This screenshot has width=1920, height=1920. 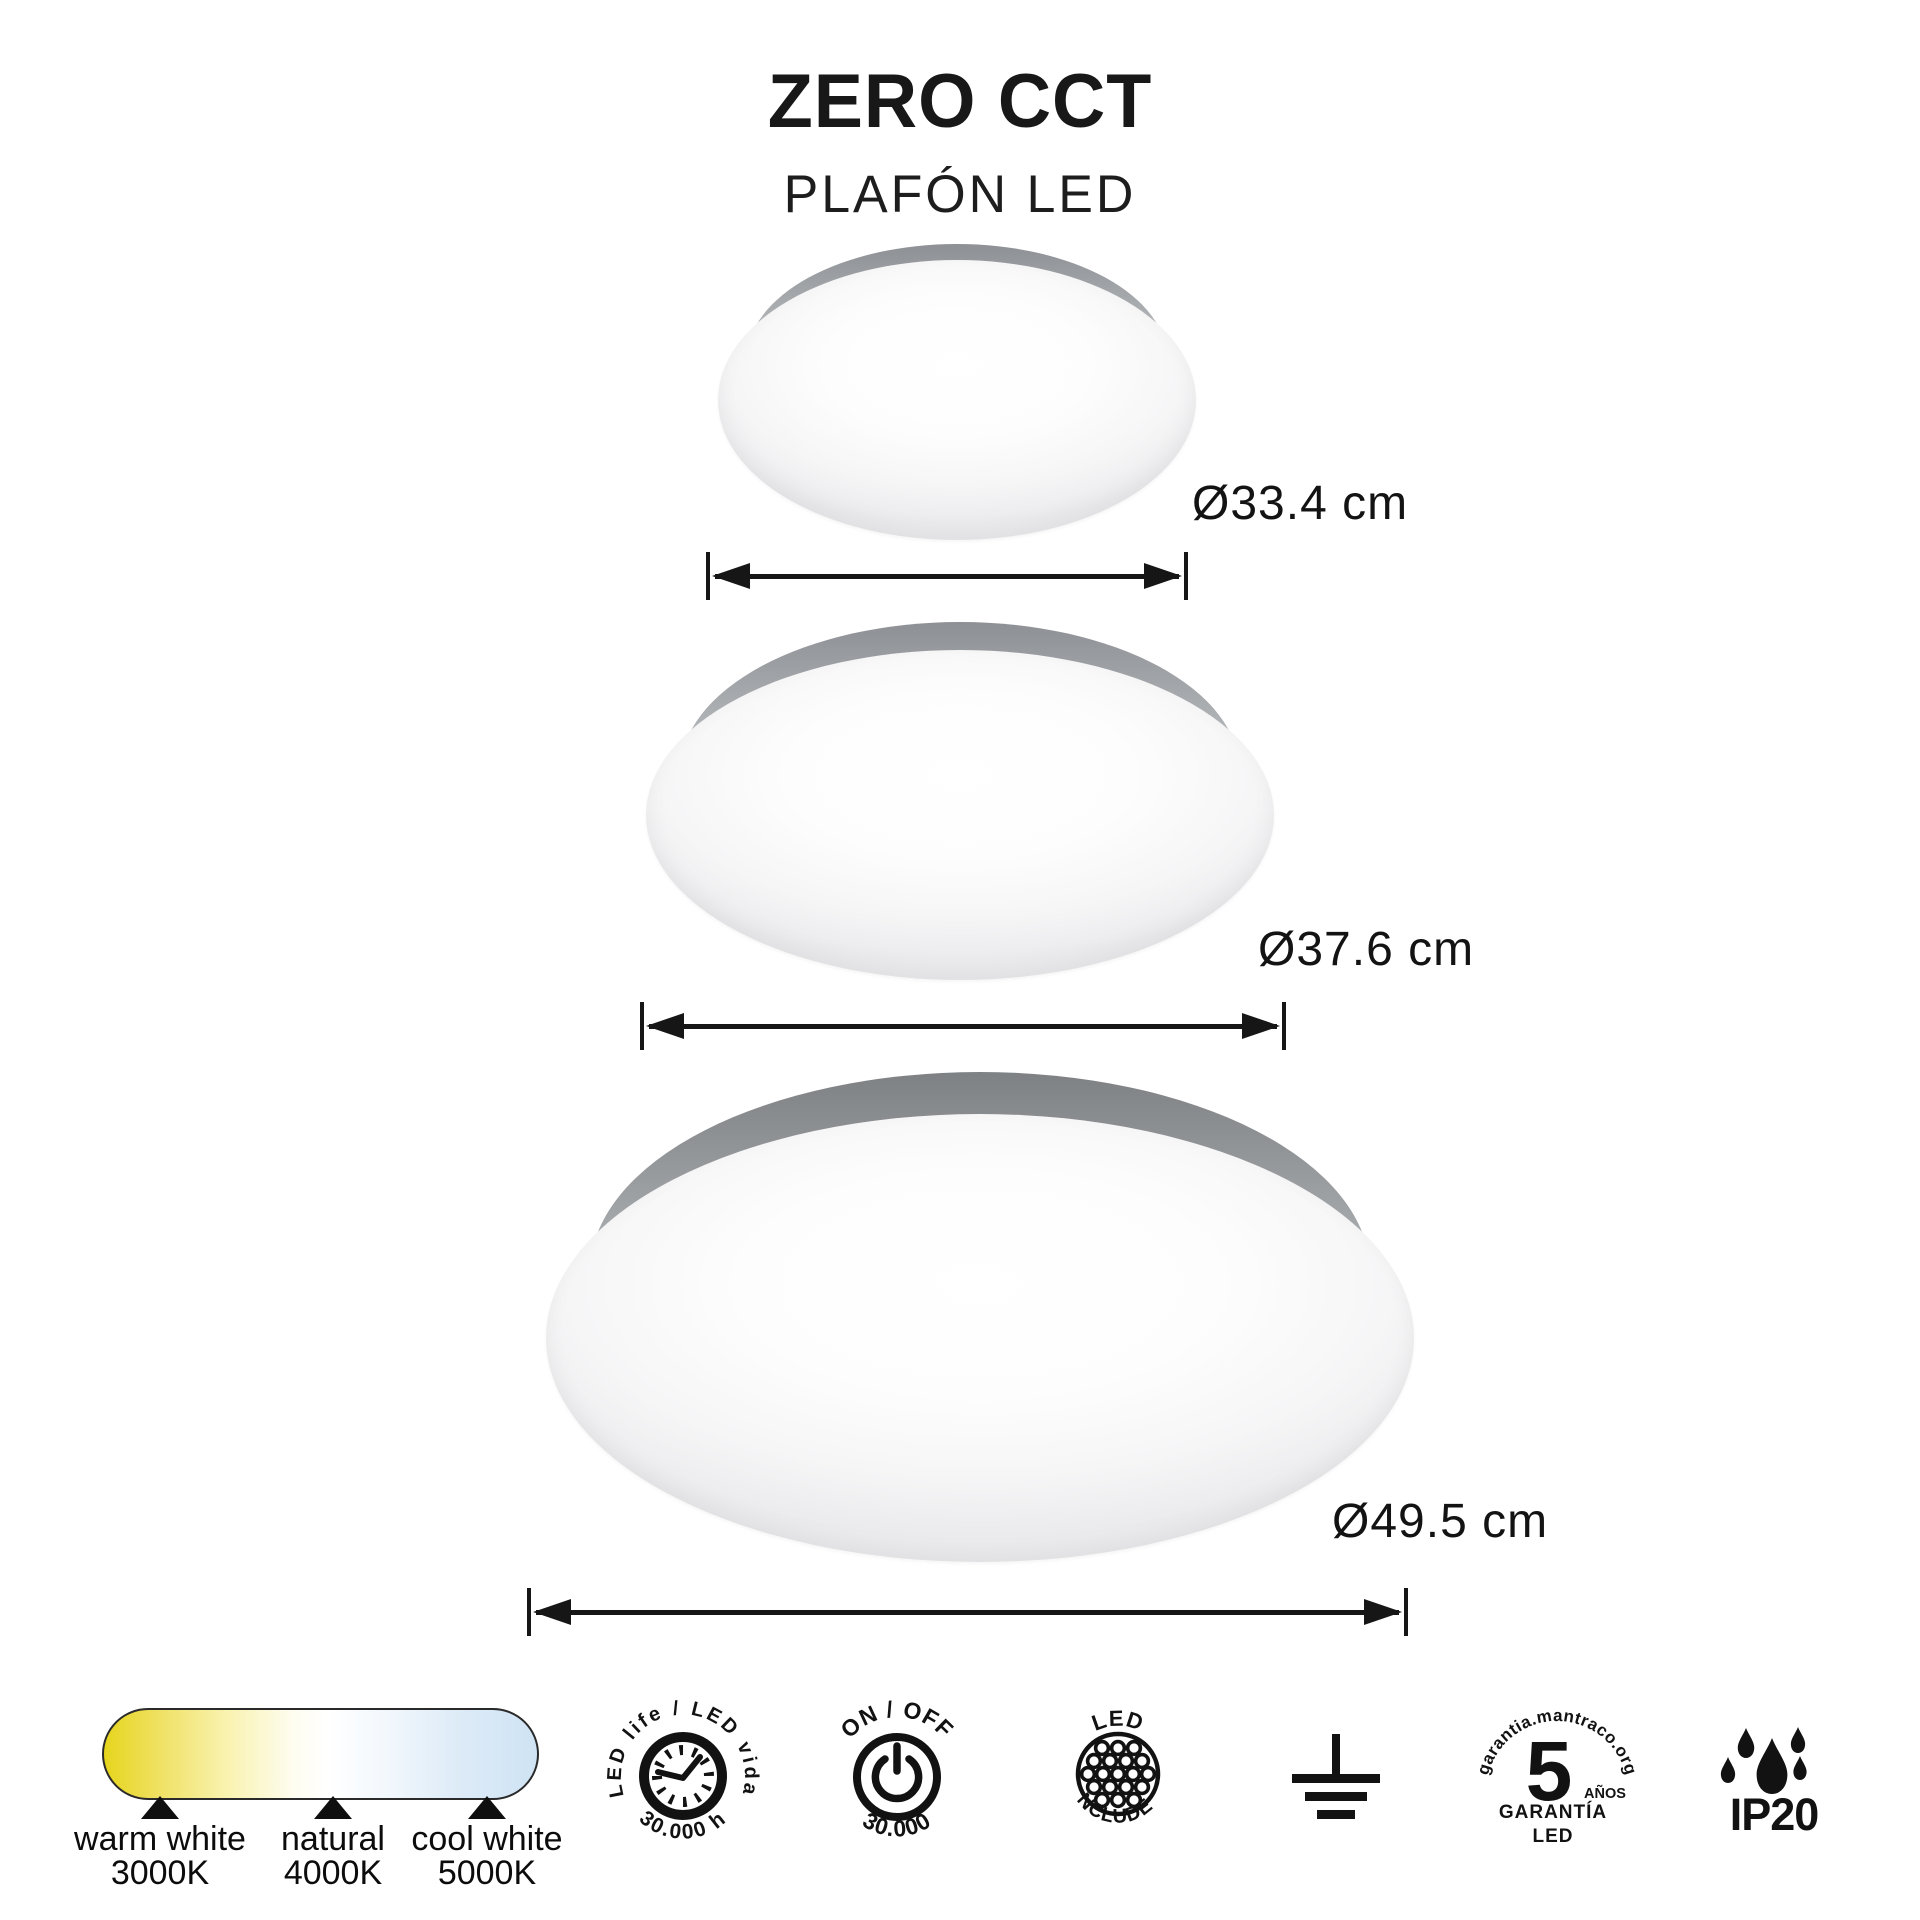 What do you see at coordinates (960, 101) in the screenshot?
I see `page-title: ZERO CCT` at bounding box center [960, 101].